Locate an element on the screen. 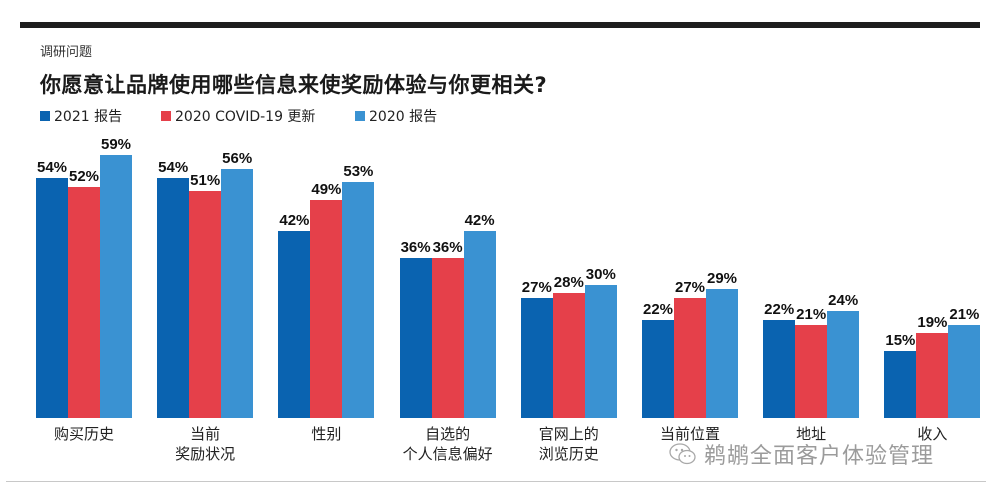  bar-value-label: 56% is located at coordinates (237, 158).